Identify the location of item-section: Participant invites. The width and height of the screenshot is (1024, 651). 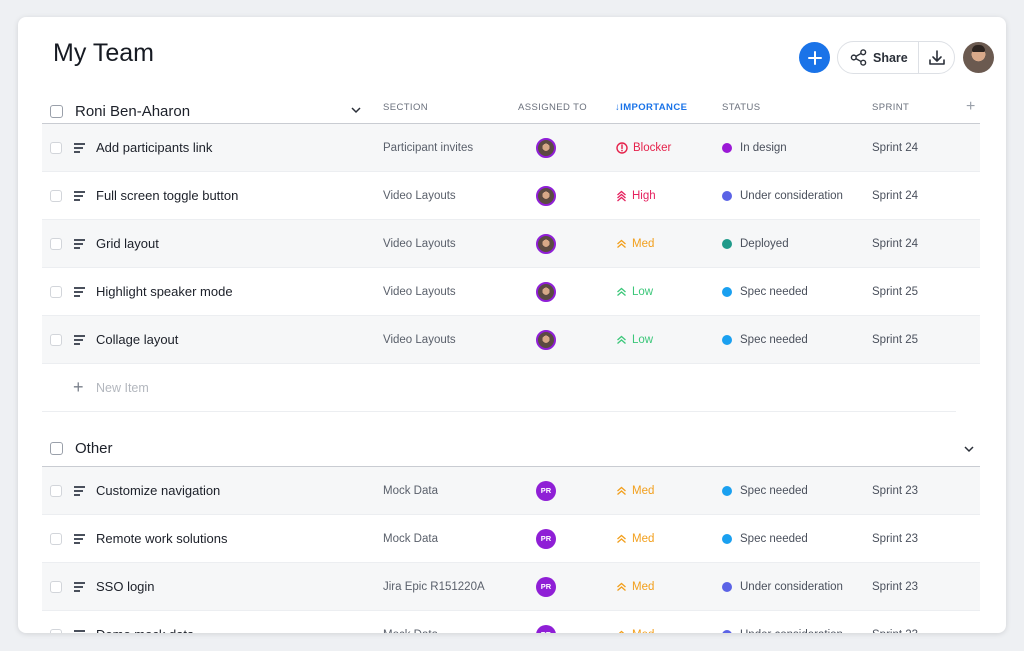
(428, 147).